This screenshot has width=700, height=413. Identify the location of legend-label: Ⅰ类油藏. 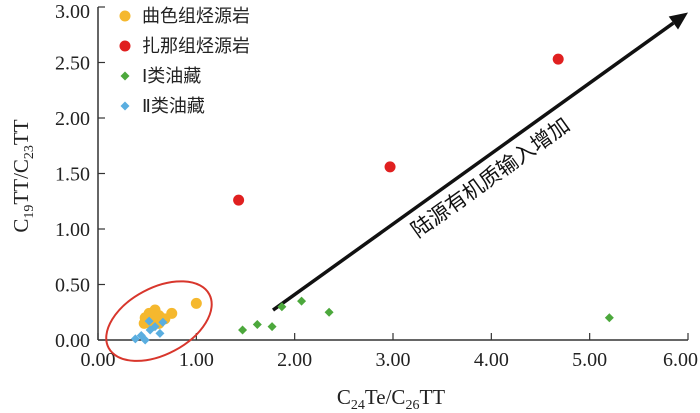
(171, 76).